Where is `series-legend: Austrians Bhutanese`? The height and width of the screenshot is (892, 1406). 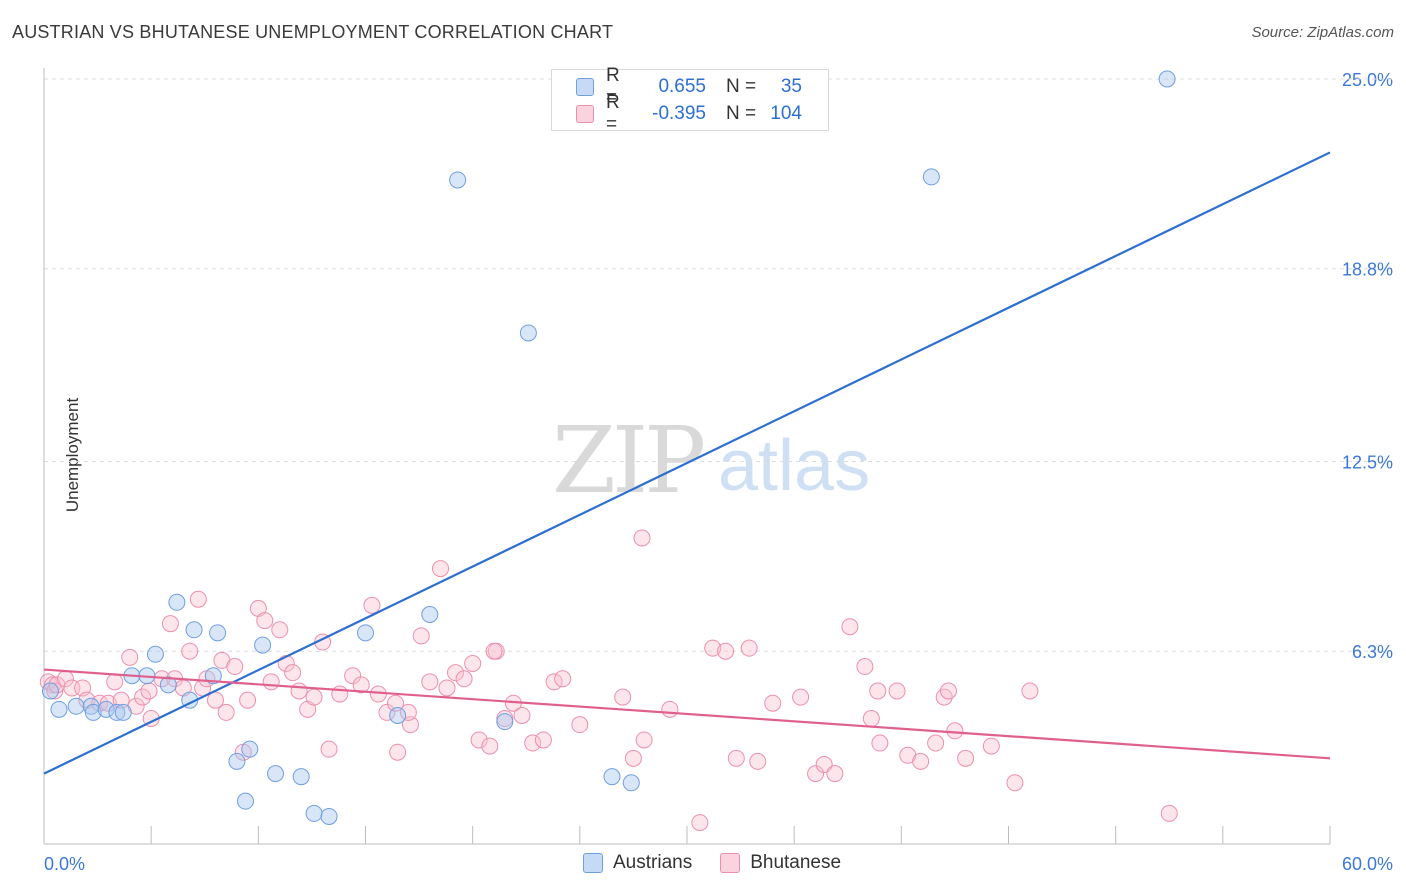 series-legend: Austrians Bhutanese is located at coordinates (726, 863).